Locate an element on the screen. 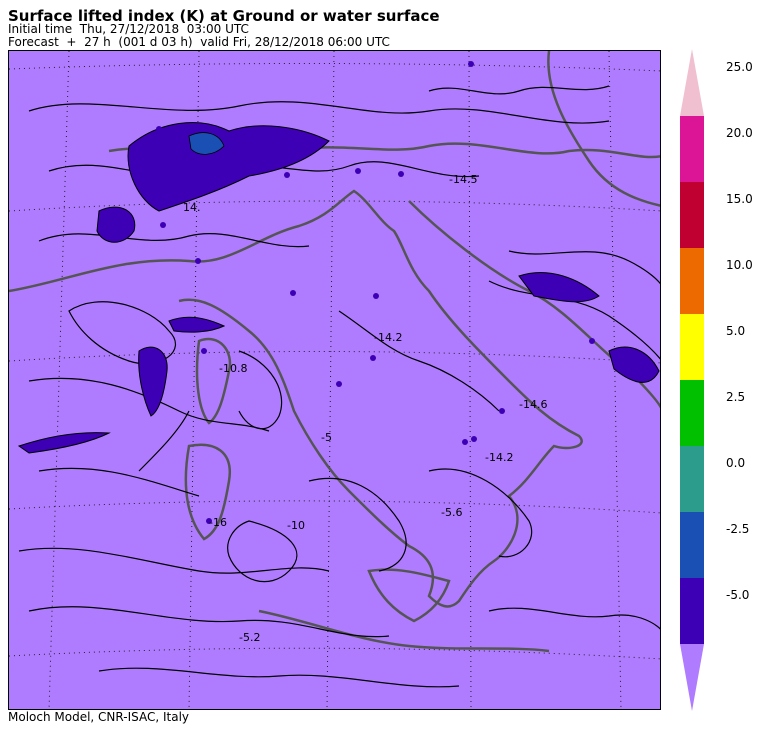 Image resolution: width=760 pixels, height=731 pixels. contour-label: -14.6 is located at coordinates (533, 404).